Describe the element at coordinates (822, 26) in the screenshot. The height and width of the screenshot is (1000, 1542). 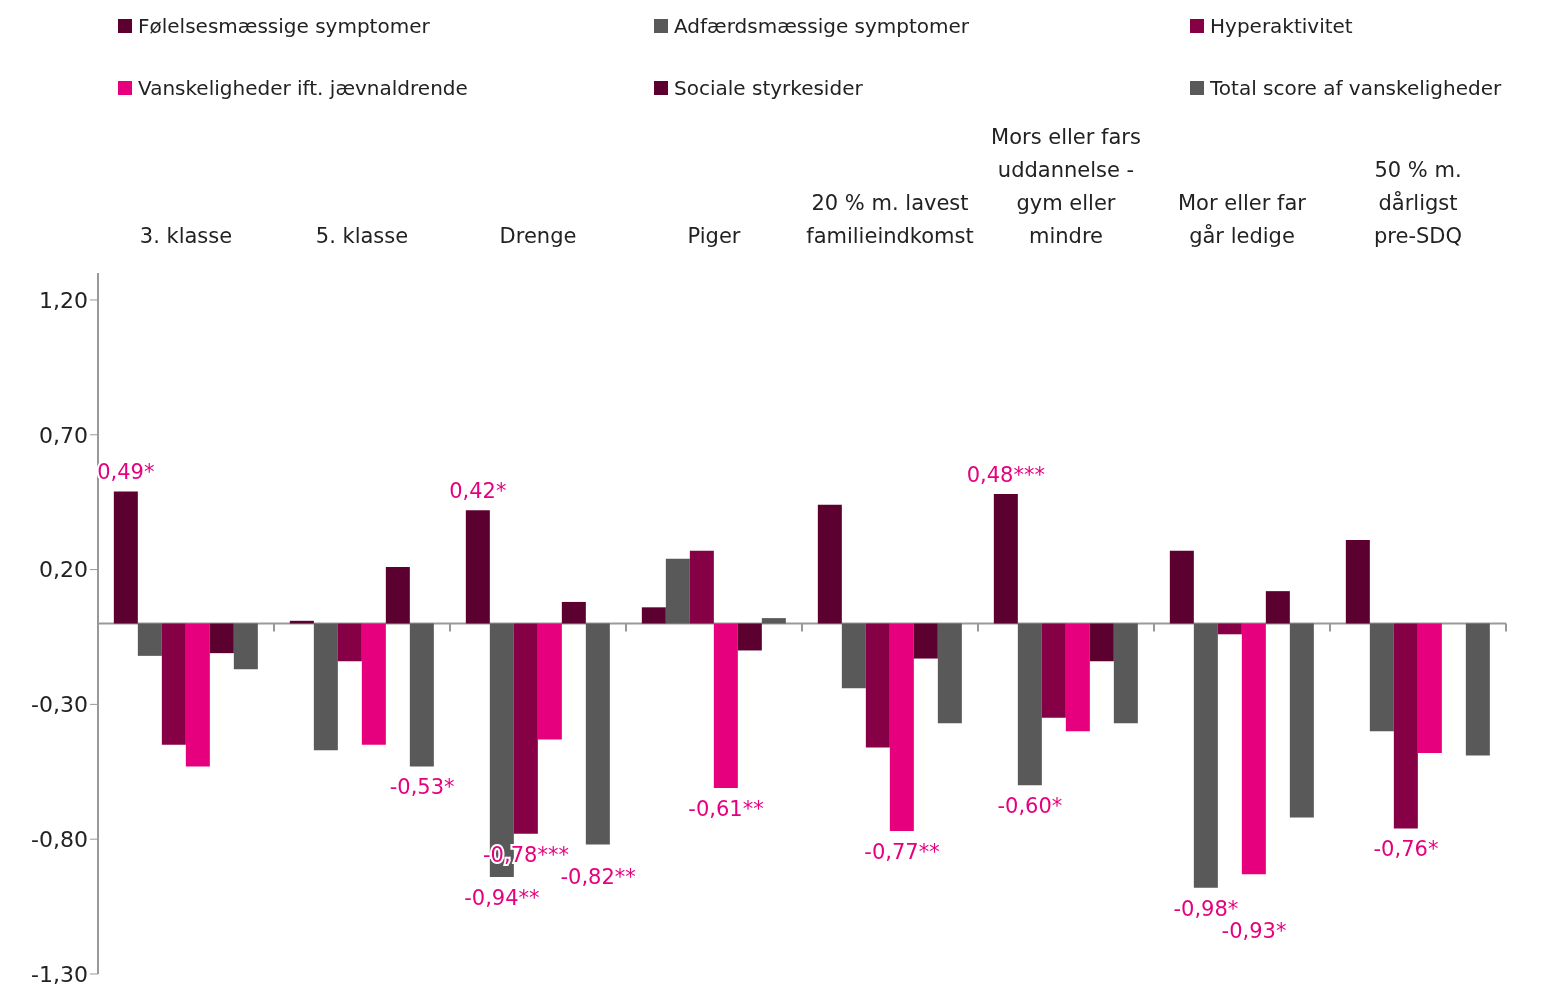
I see `legend-label: Adfærdsmæssige symptomer` at that location.